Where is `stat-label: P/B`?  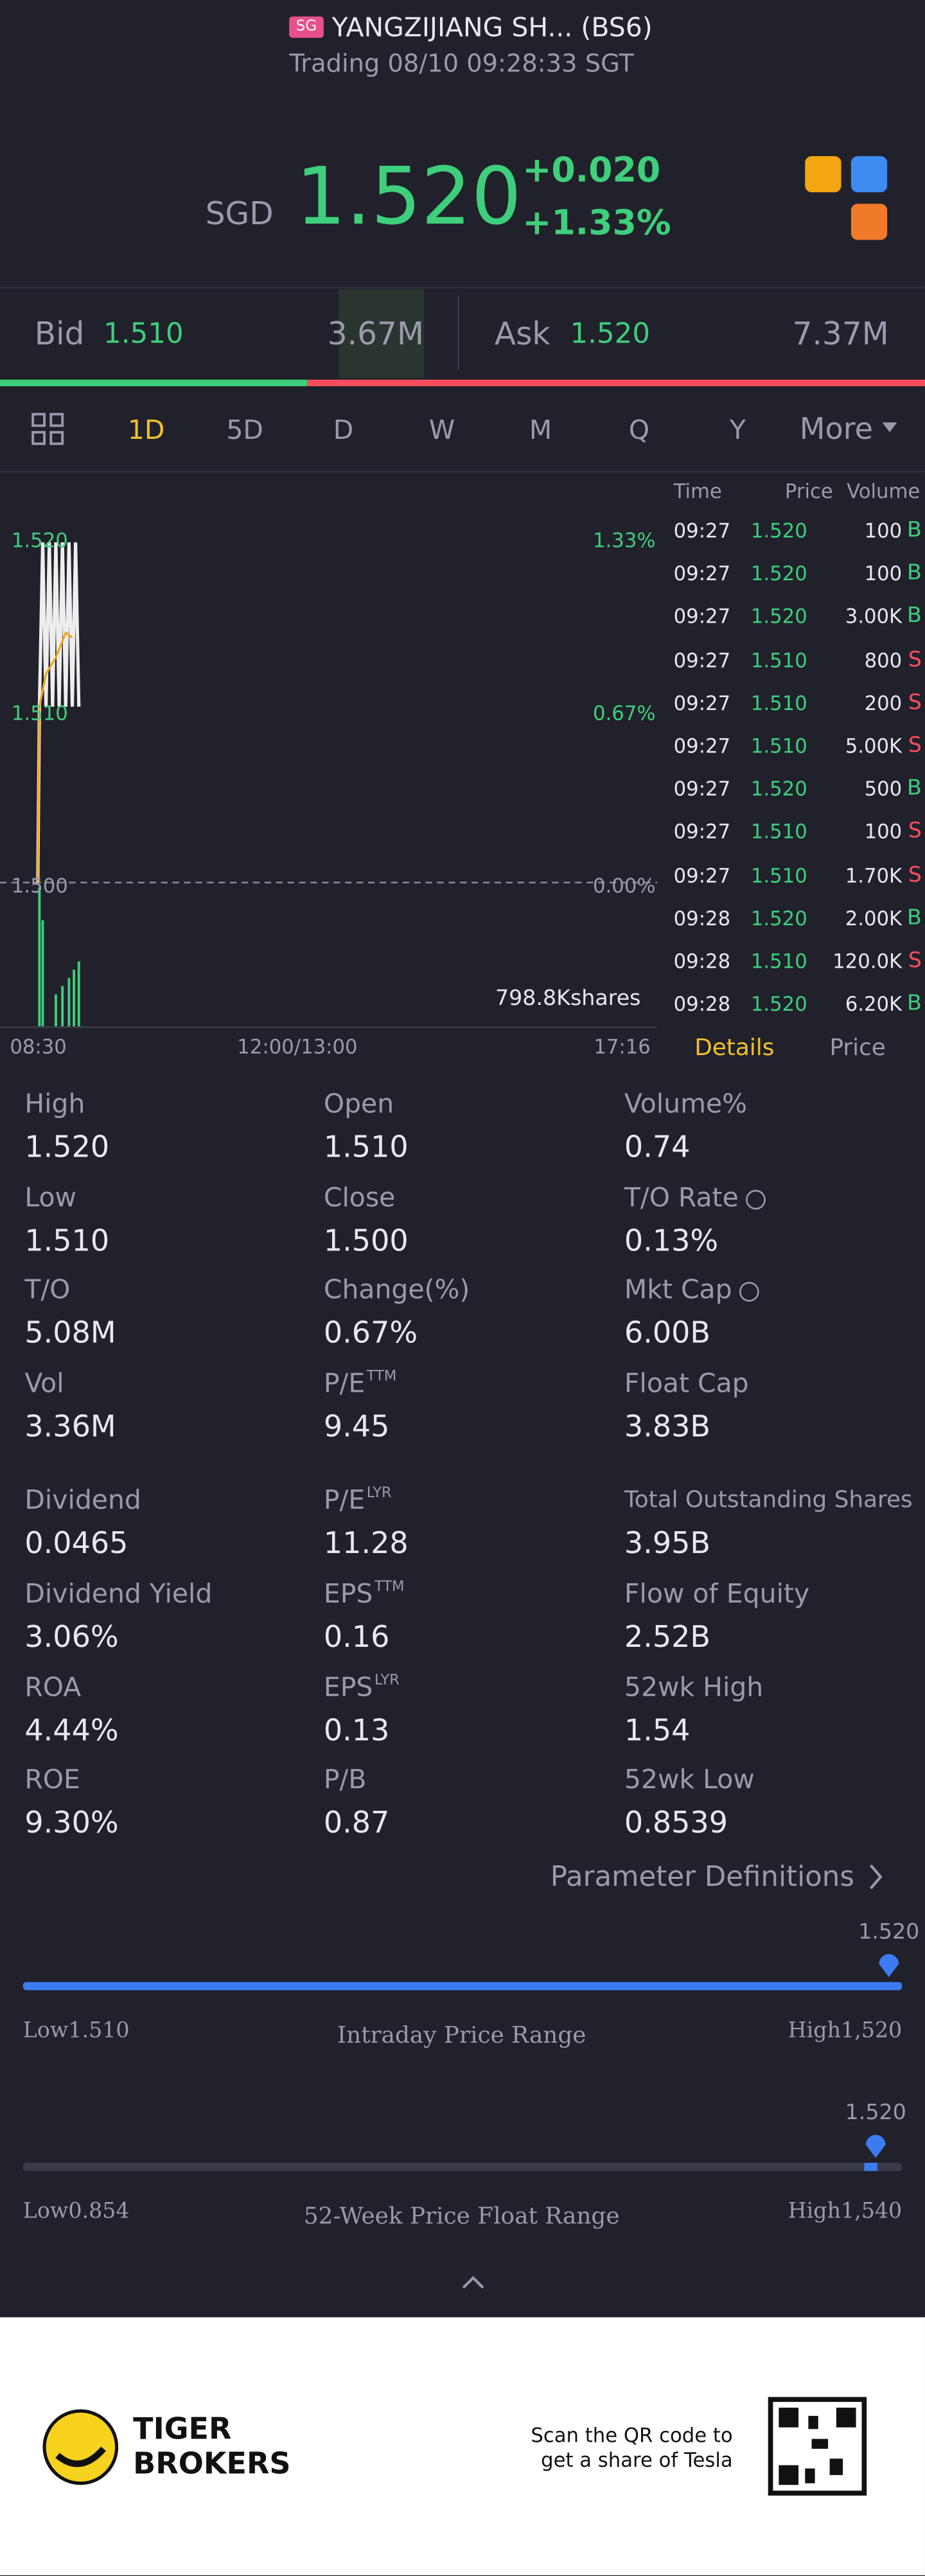 stat-label: P/B is located at coordinates (345, 1780).